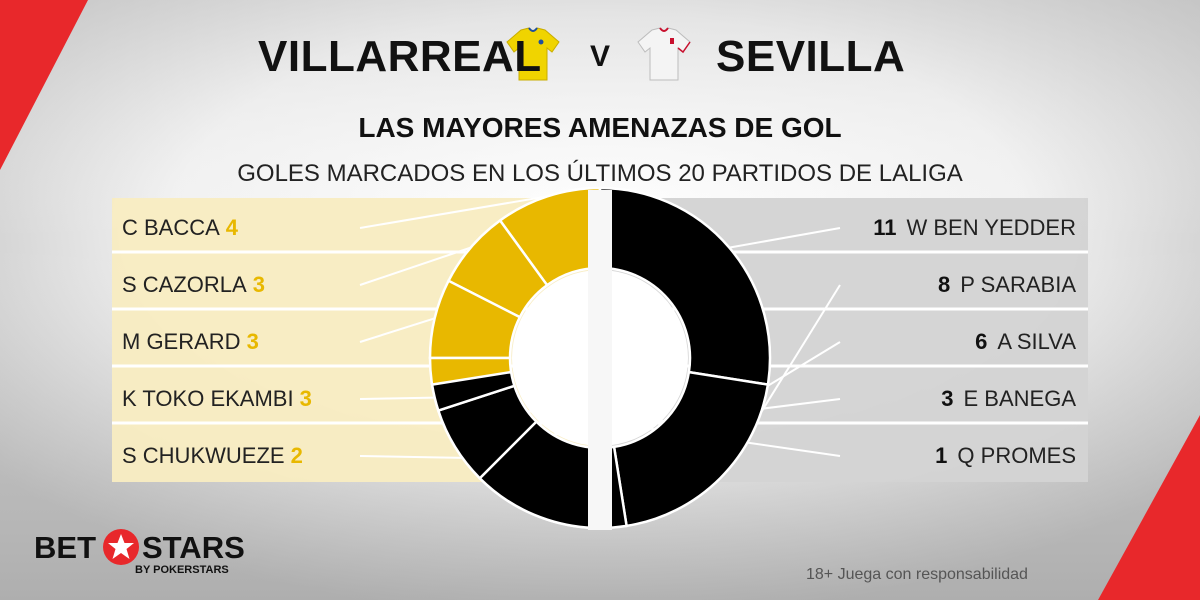  I want to click on player-goals: 6, so click(981, 341).